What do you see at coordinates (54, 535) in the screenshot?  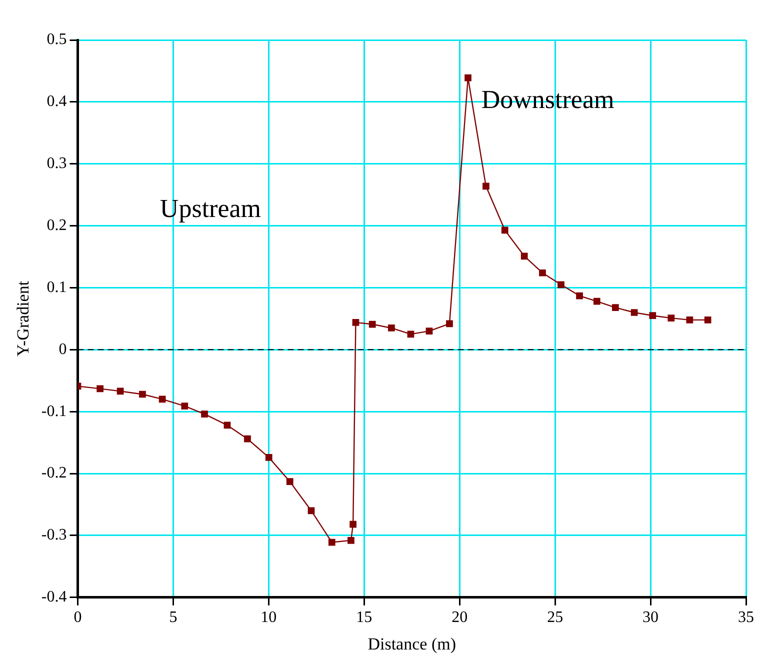 I see `y-tick-label: -0.3` at bounding box center [54, 535].